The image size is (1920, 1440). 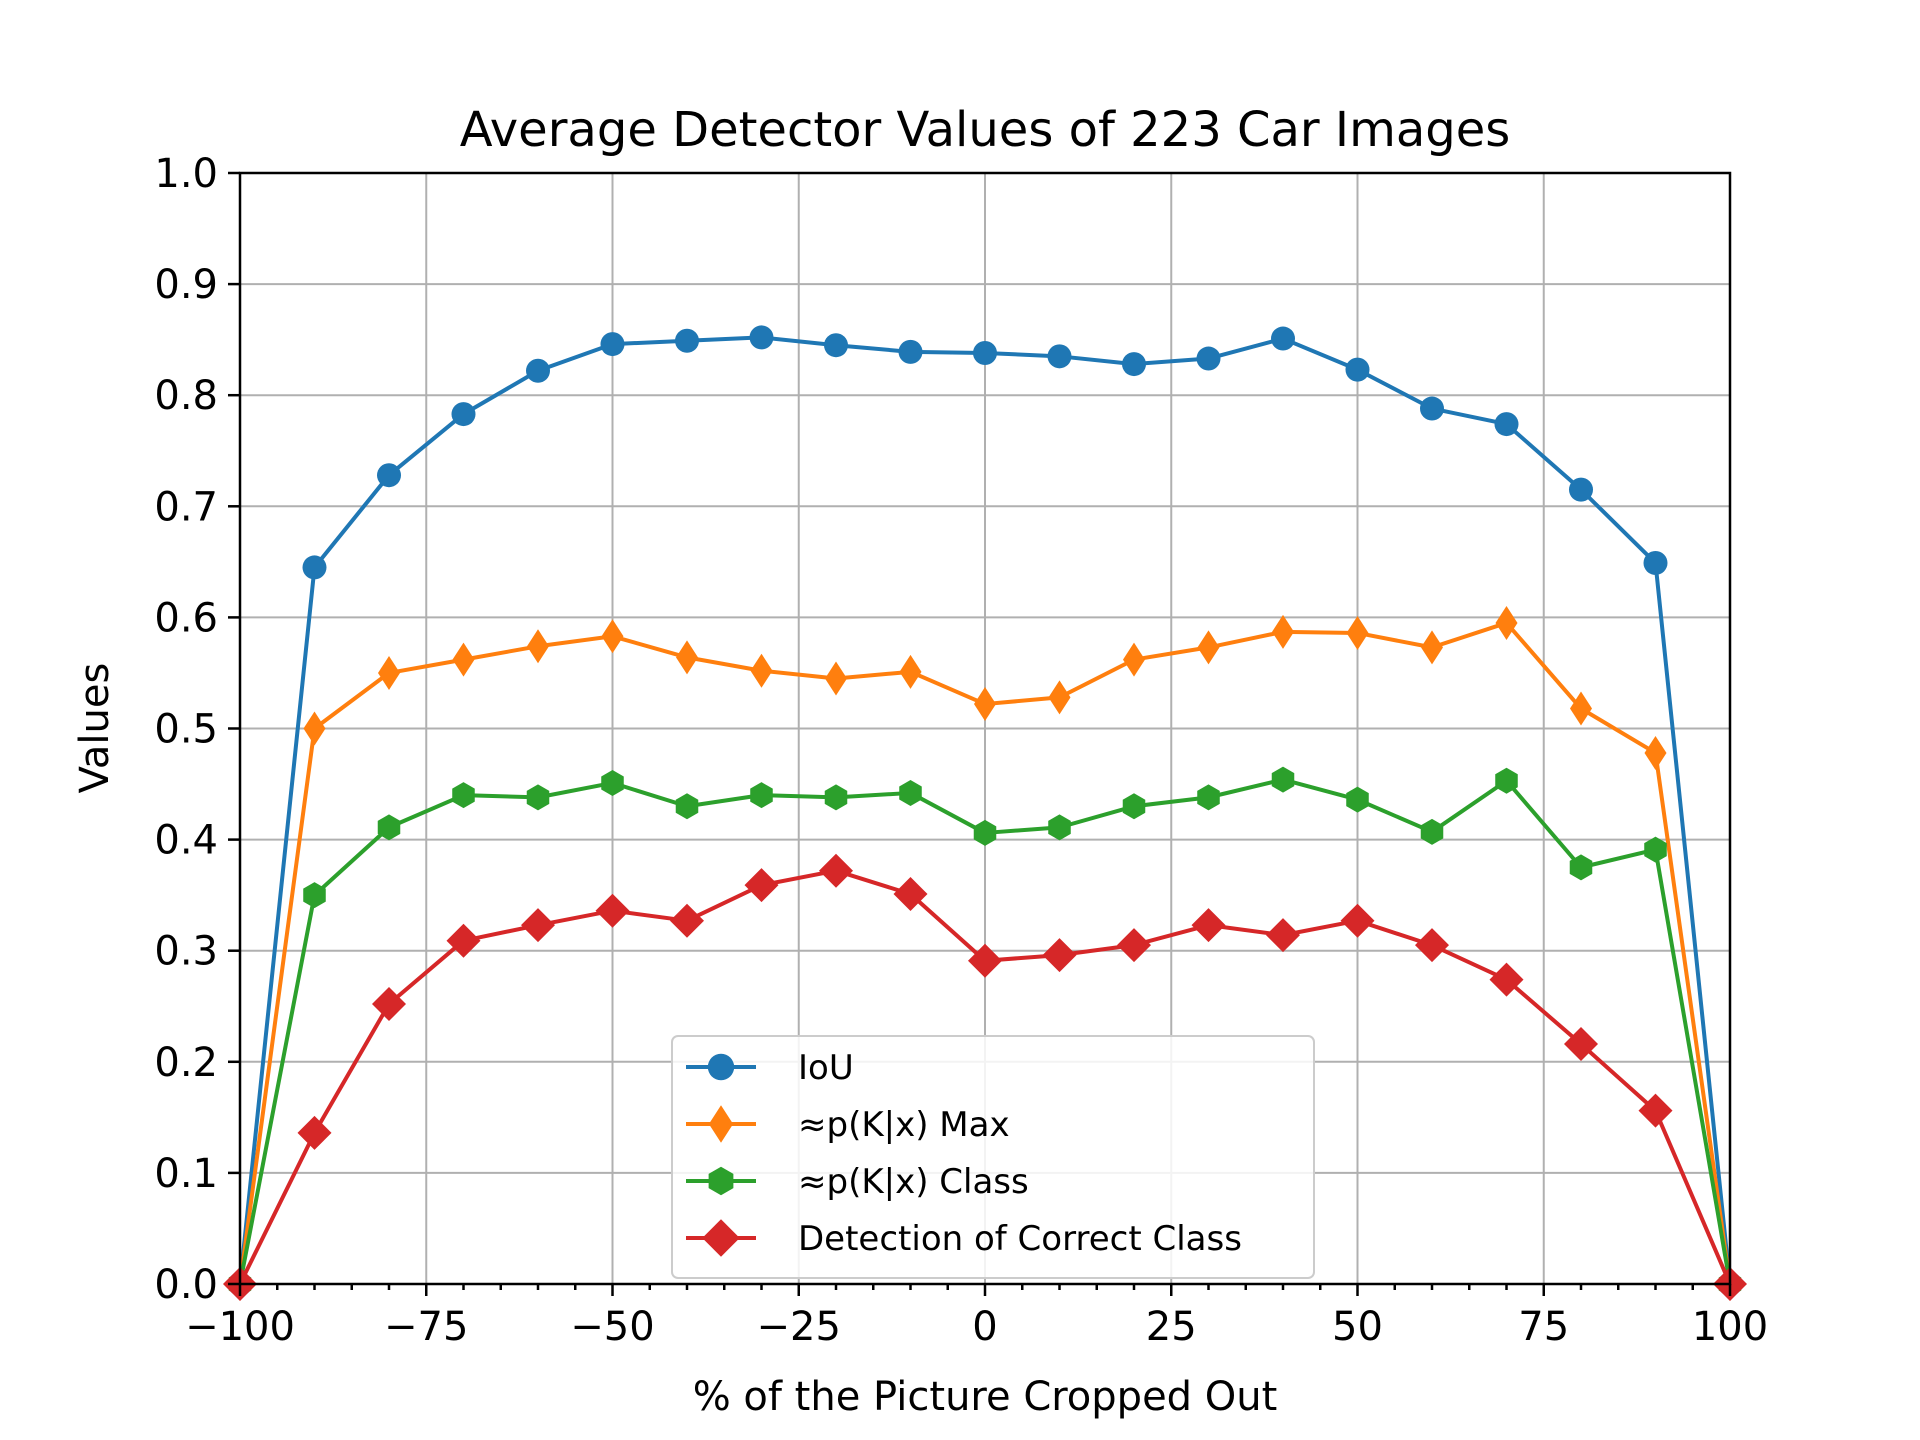 What do you see at coordinates (186, 1174) in the screenshot?
I see `y-tick-label: 0.1` at bounding box center [186, 1174].